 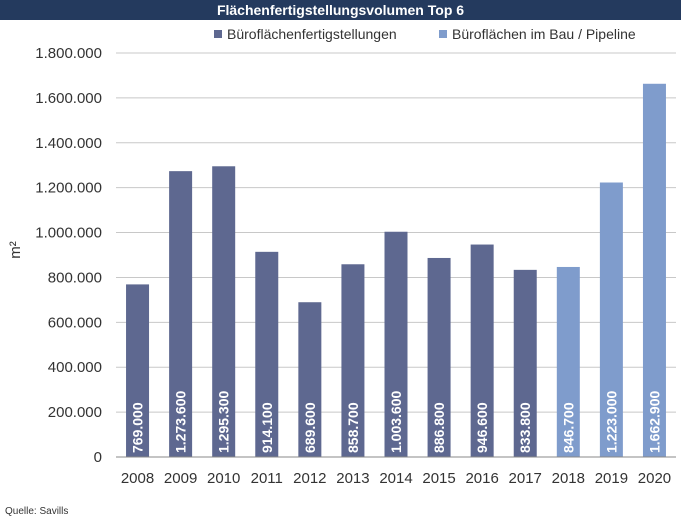 I want to click on bar-2014, so click(x=396, y=344).